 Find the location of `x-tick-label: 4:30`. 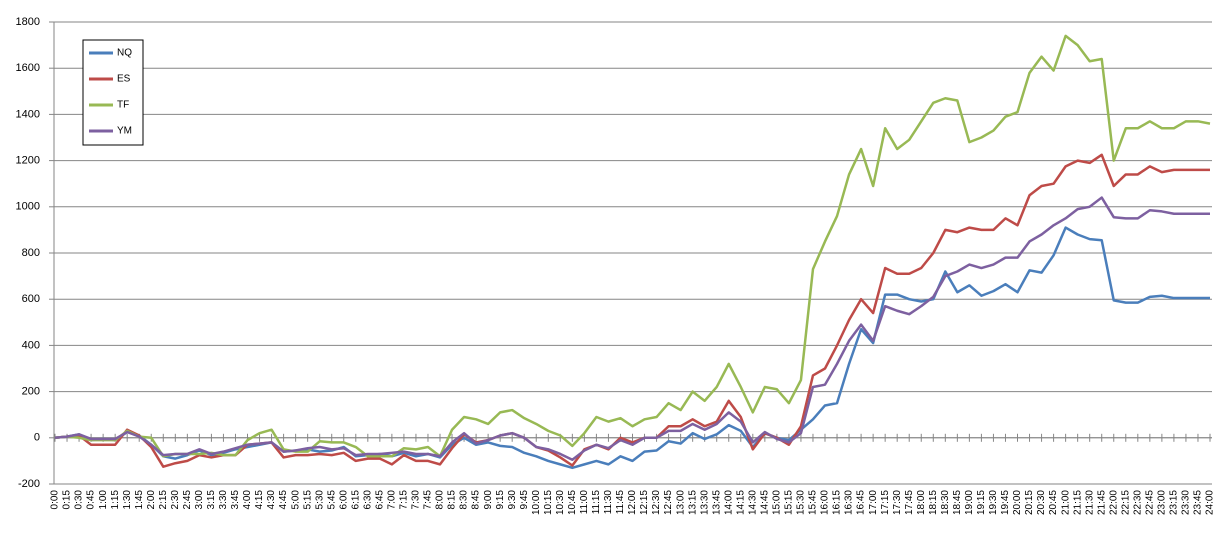

x-tick-label: 4:30 is located at coordinates (271, 500).